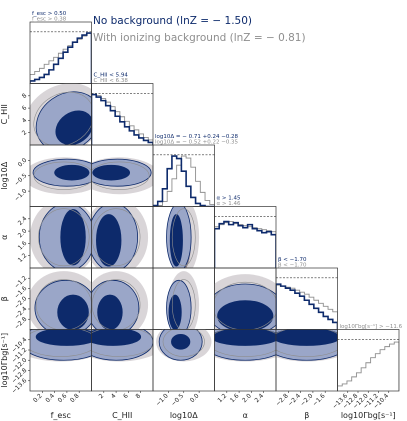 The height and width of the screenshot is (421, 407). Describe the element at coordinates (23, 258) in the screenshot. I see `y-tick-label: 1.2` at that location.